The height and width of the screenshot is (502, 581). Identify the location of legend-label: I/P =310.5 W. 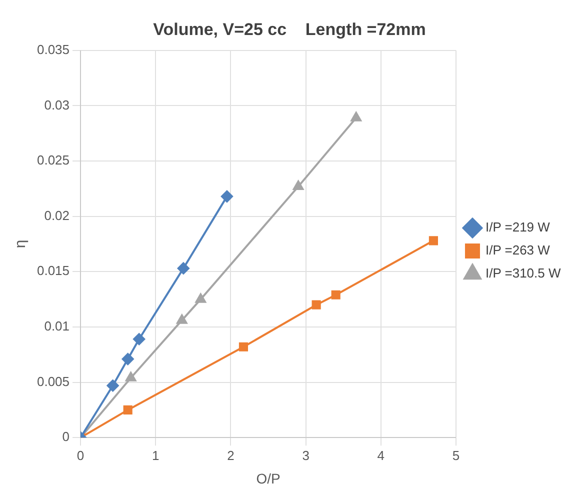
(523, 273).